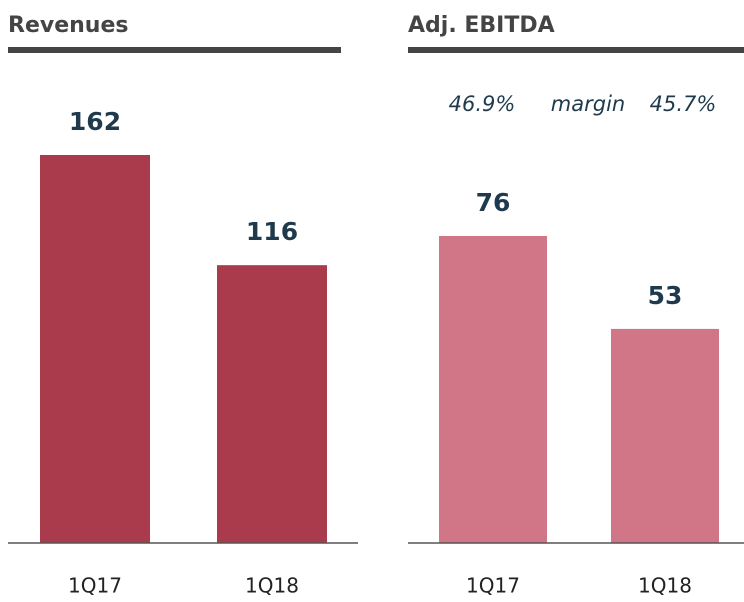 The width and height of the screenshot is (744, 602). What do you see at coordinates (95, 121) in the screenshot?
I see `data-label: 162` at bounding box center [95, 121].